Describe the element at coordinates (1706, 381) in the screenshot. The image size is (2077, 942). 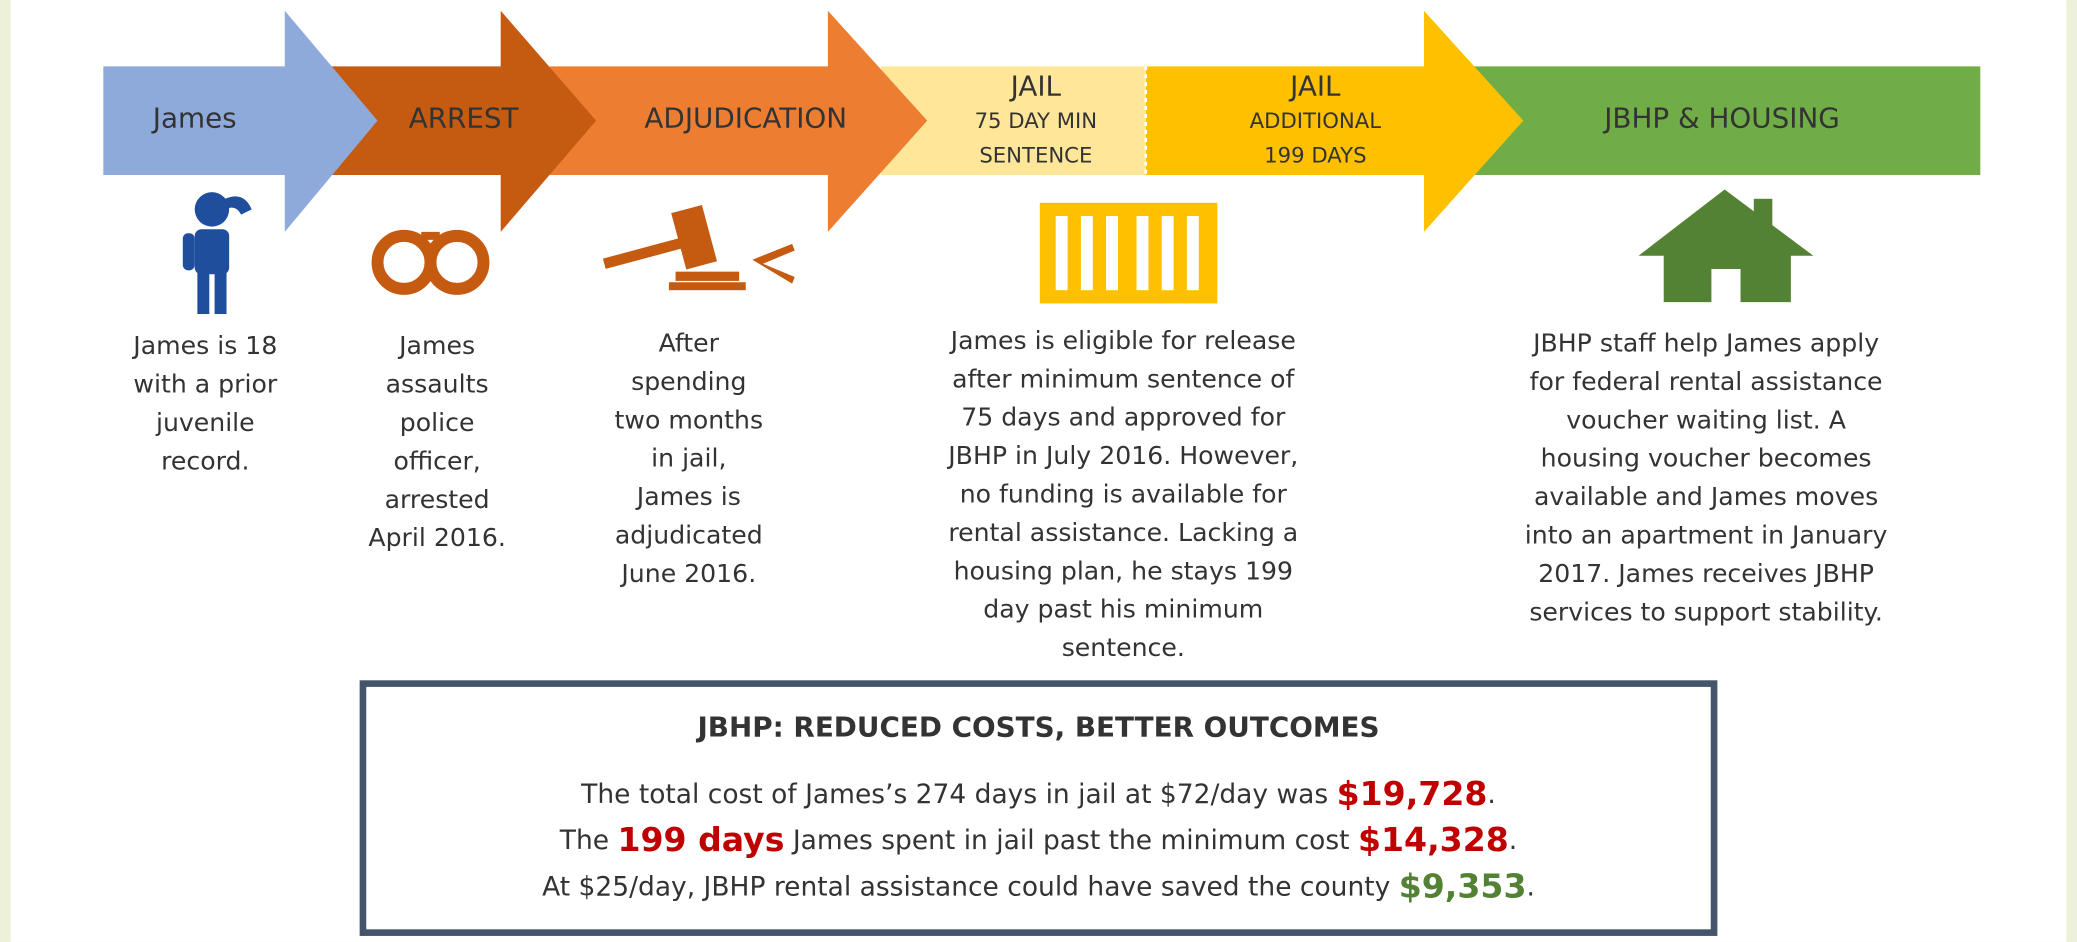
I see `stage-description: for federal rental assistance` at that location.